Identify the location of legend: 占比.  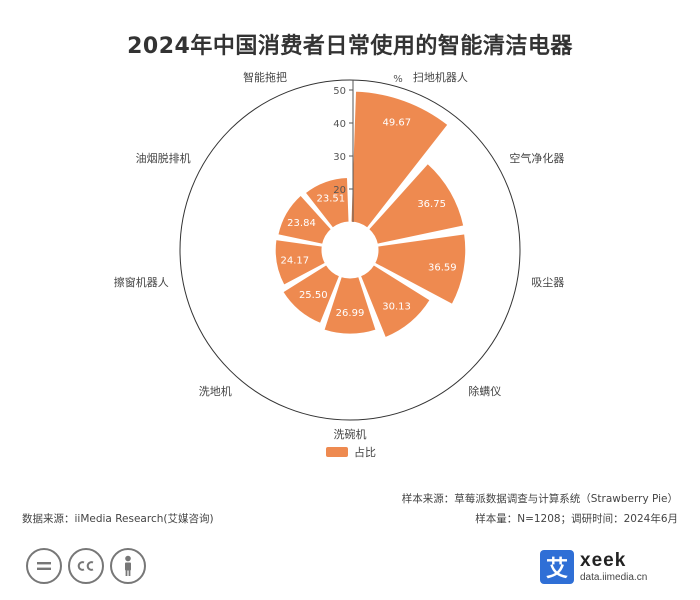
(351, 452).